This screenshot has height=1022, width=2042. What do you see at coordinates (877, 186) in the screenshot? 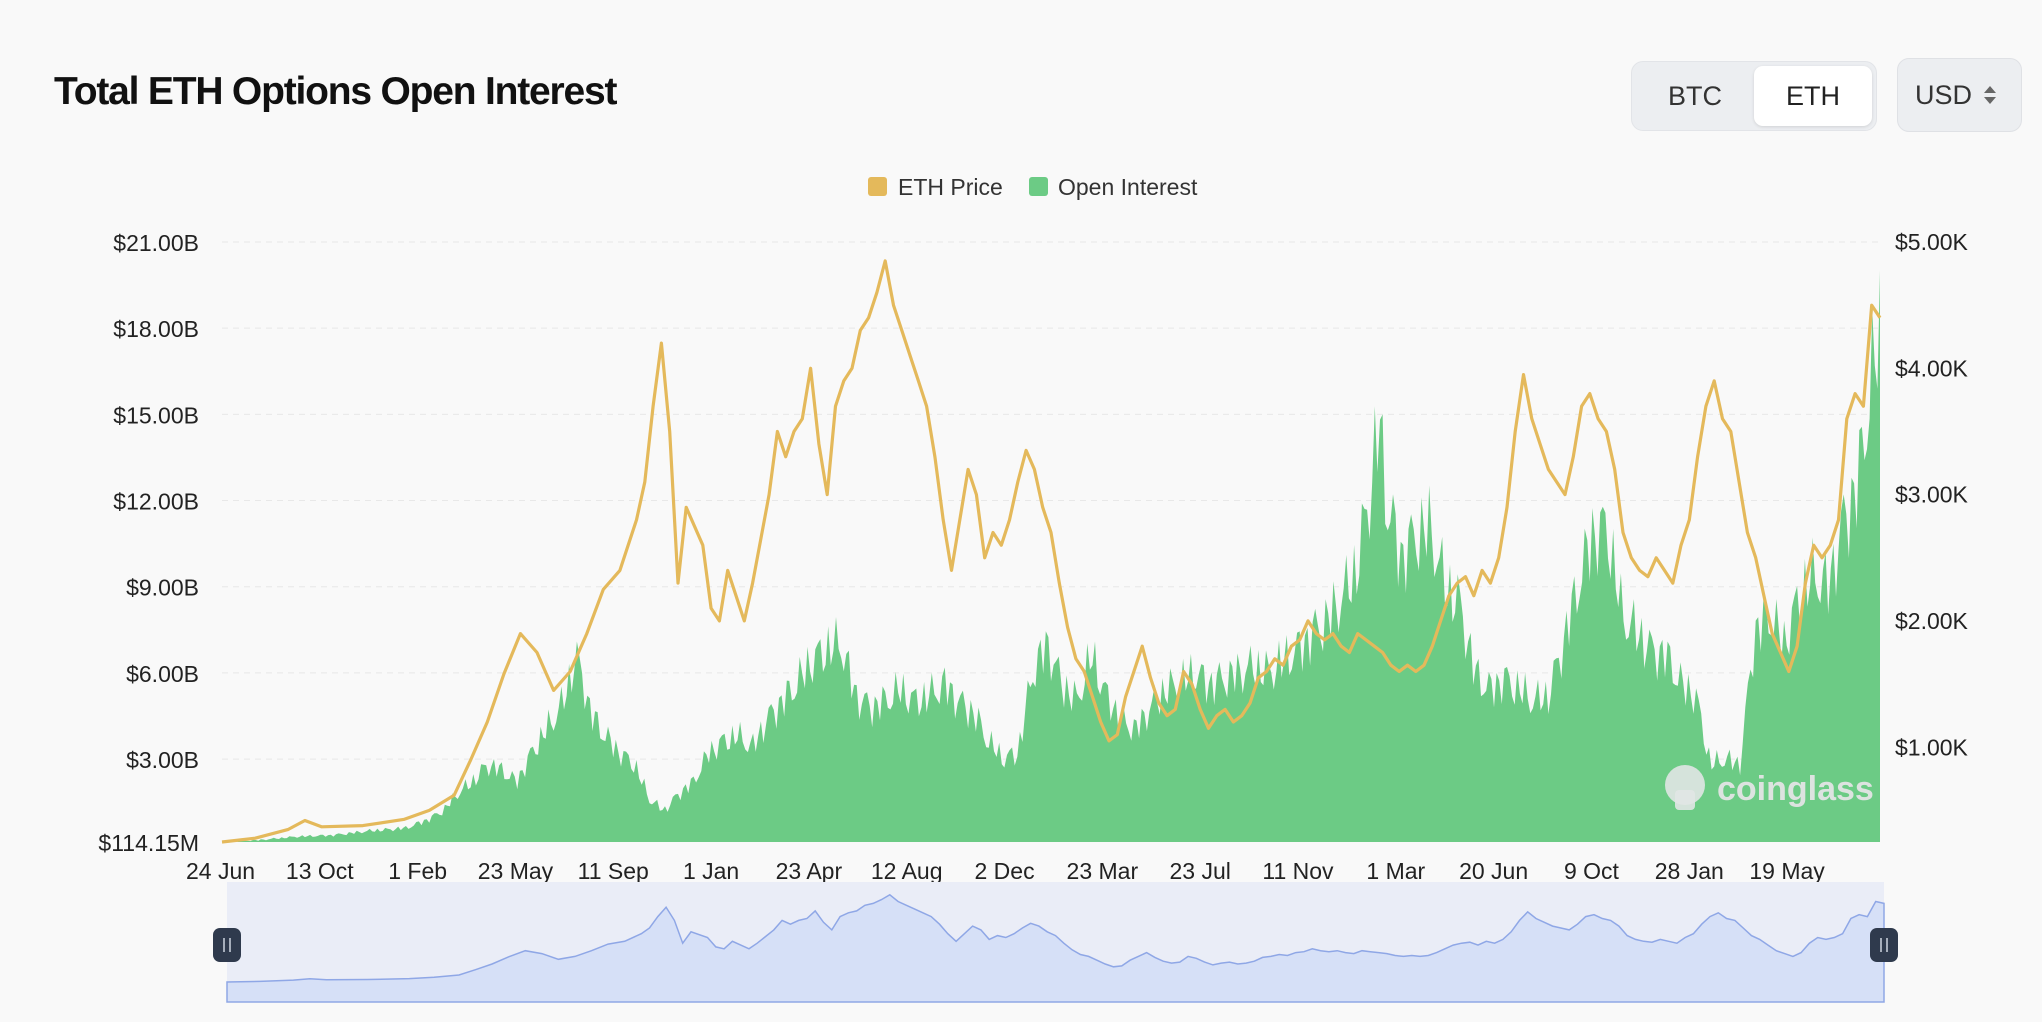
I see `legend-price-swatch` at bounding box center [877, 186].